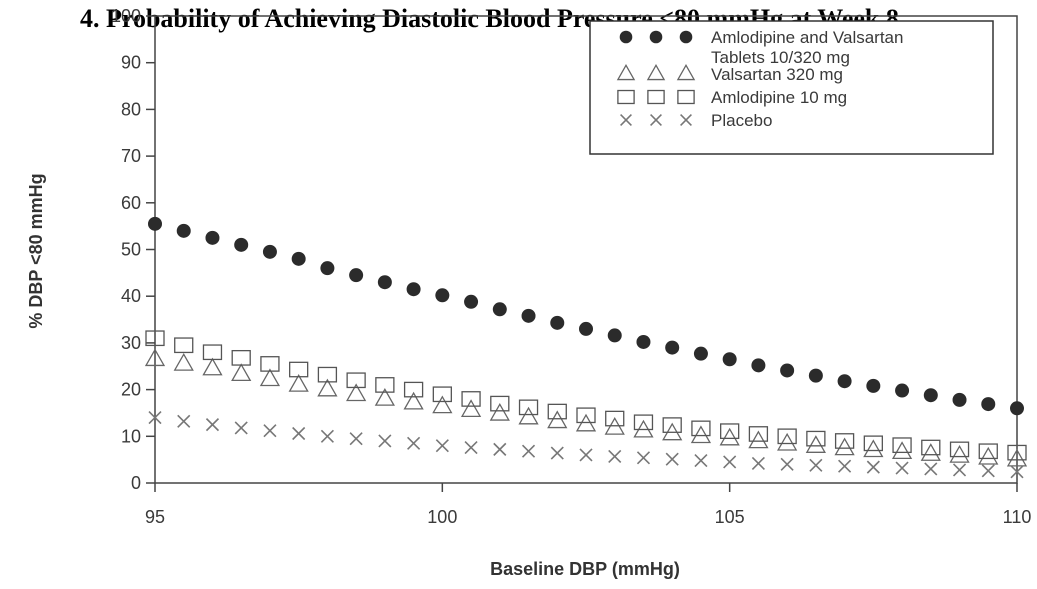 This screenshot has width=1037, height=589. What do you see at coordinates (131, 296) in the screenshot?
I see `y-tick-label: 40` at bounding box center [131, 296].